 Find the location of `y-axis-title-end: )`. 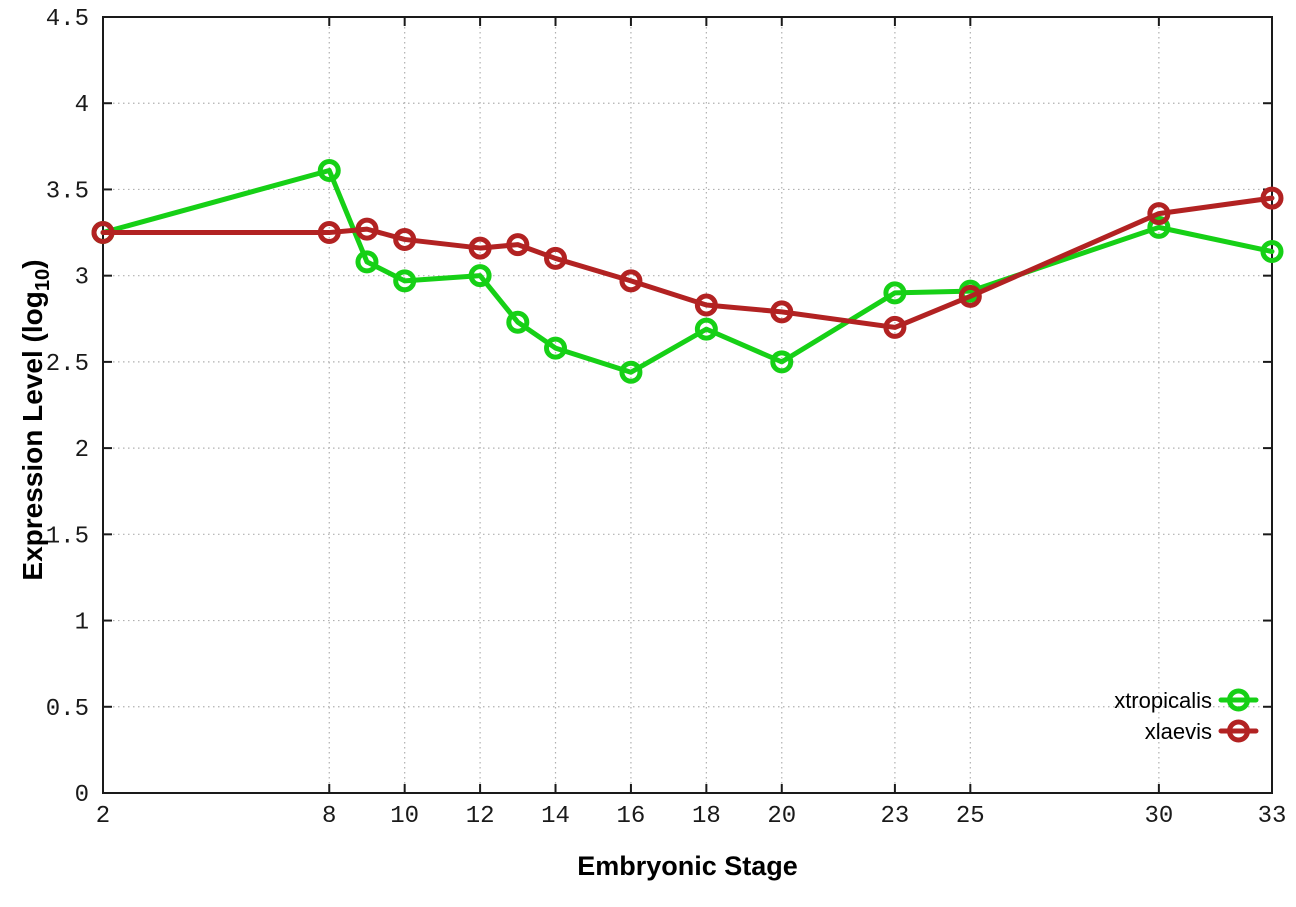

y-axis-title-end: ) is located at coordinates (33, 264).